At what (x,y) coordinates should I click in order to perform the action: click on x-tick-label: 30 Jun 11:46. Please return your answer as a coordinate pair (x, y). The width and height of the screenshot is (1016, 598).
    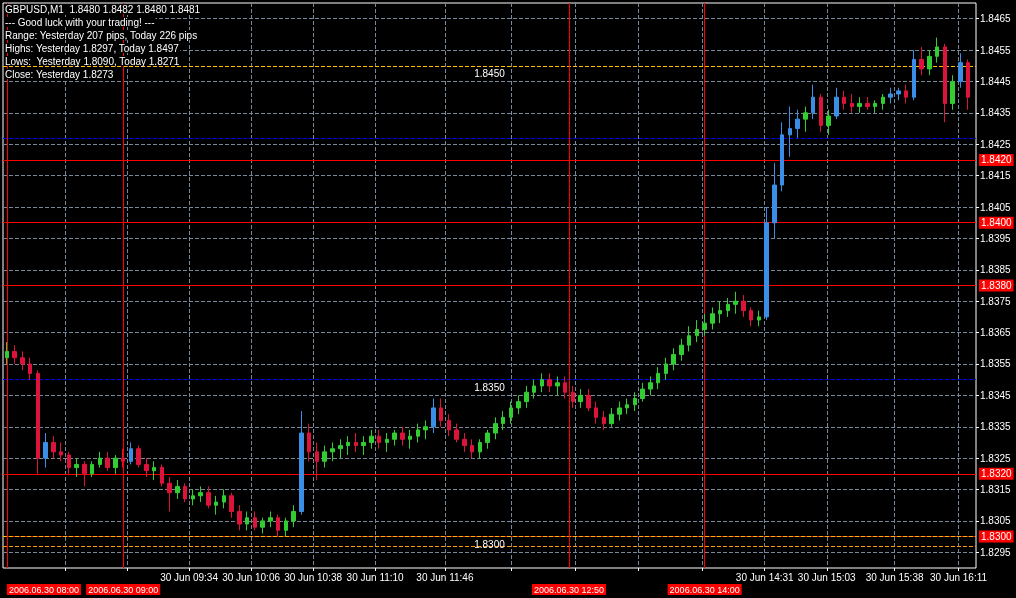
    Looking at the image, I should click on (445, 577).